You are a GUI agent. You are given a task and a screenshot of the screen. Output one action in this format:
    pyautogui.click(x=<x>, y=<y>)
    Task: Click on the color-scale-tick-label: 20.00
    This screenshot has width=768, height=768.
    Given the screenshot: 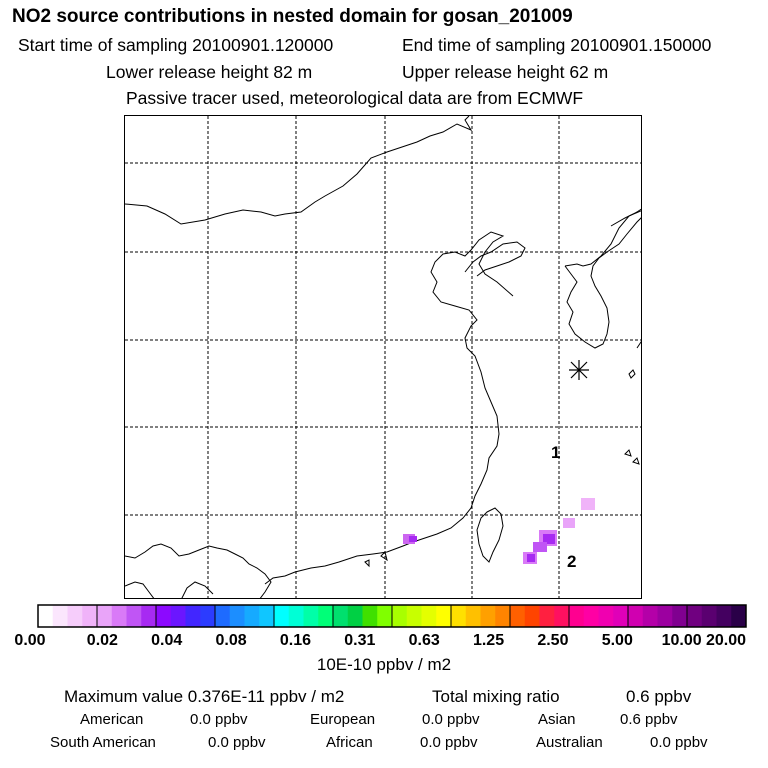 What is the action you would take?
    pyautogui.click(x=726, y=640)
    